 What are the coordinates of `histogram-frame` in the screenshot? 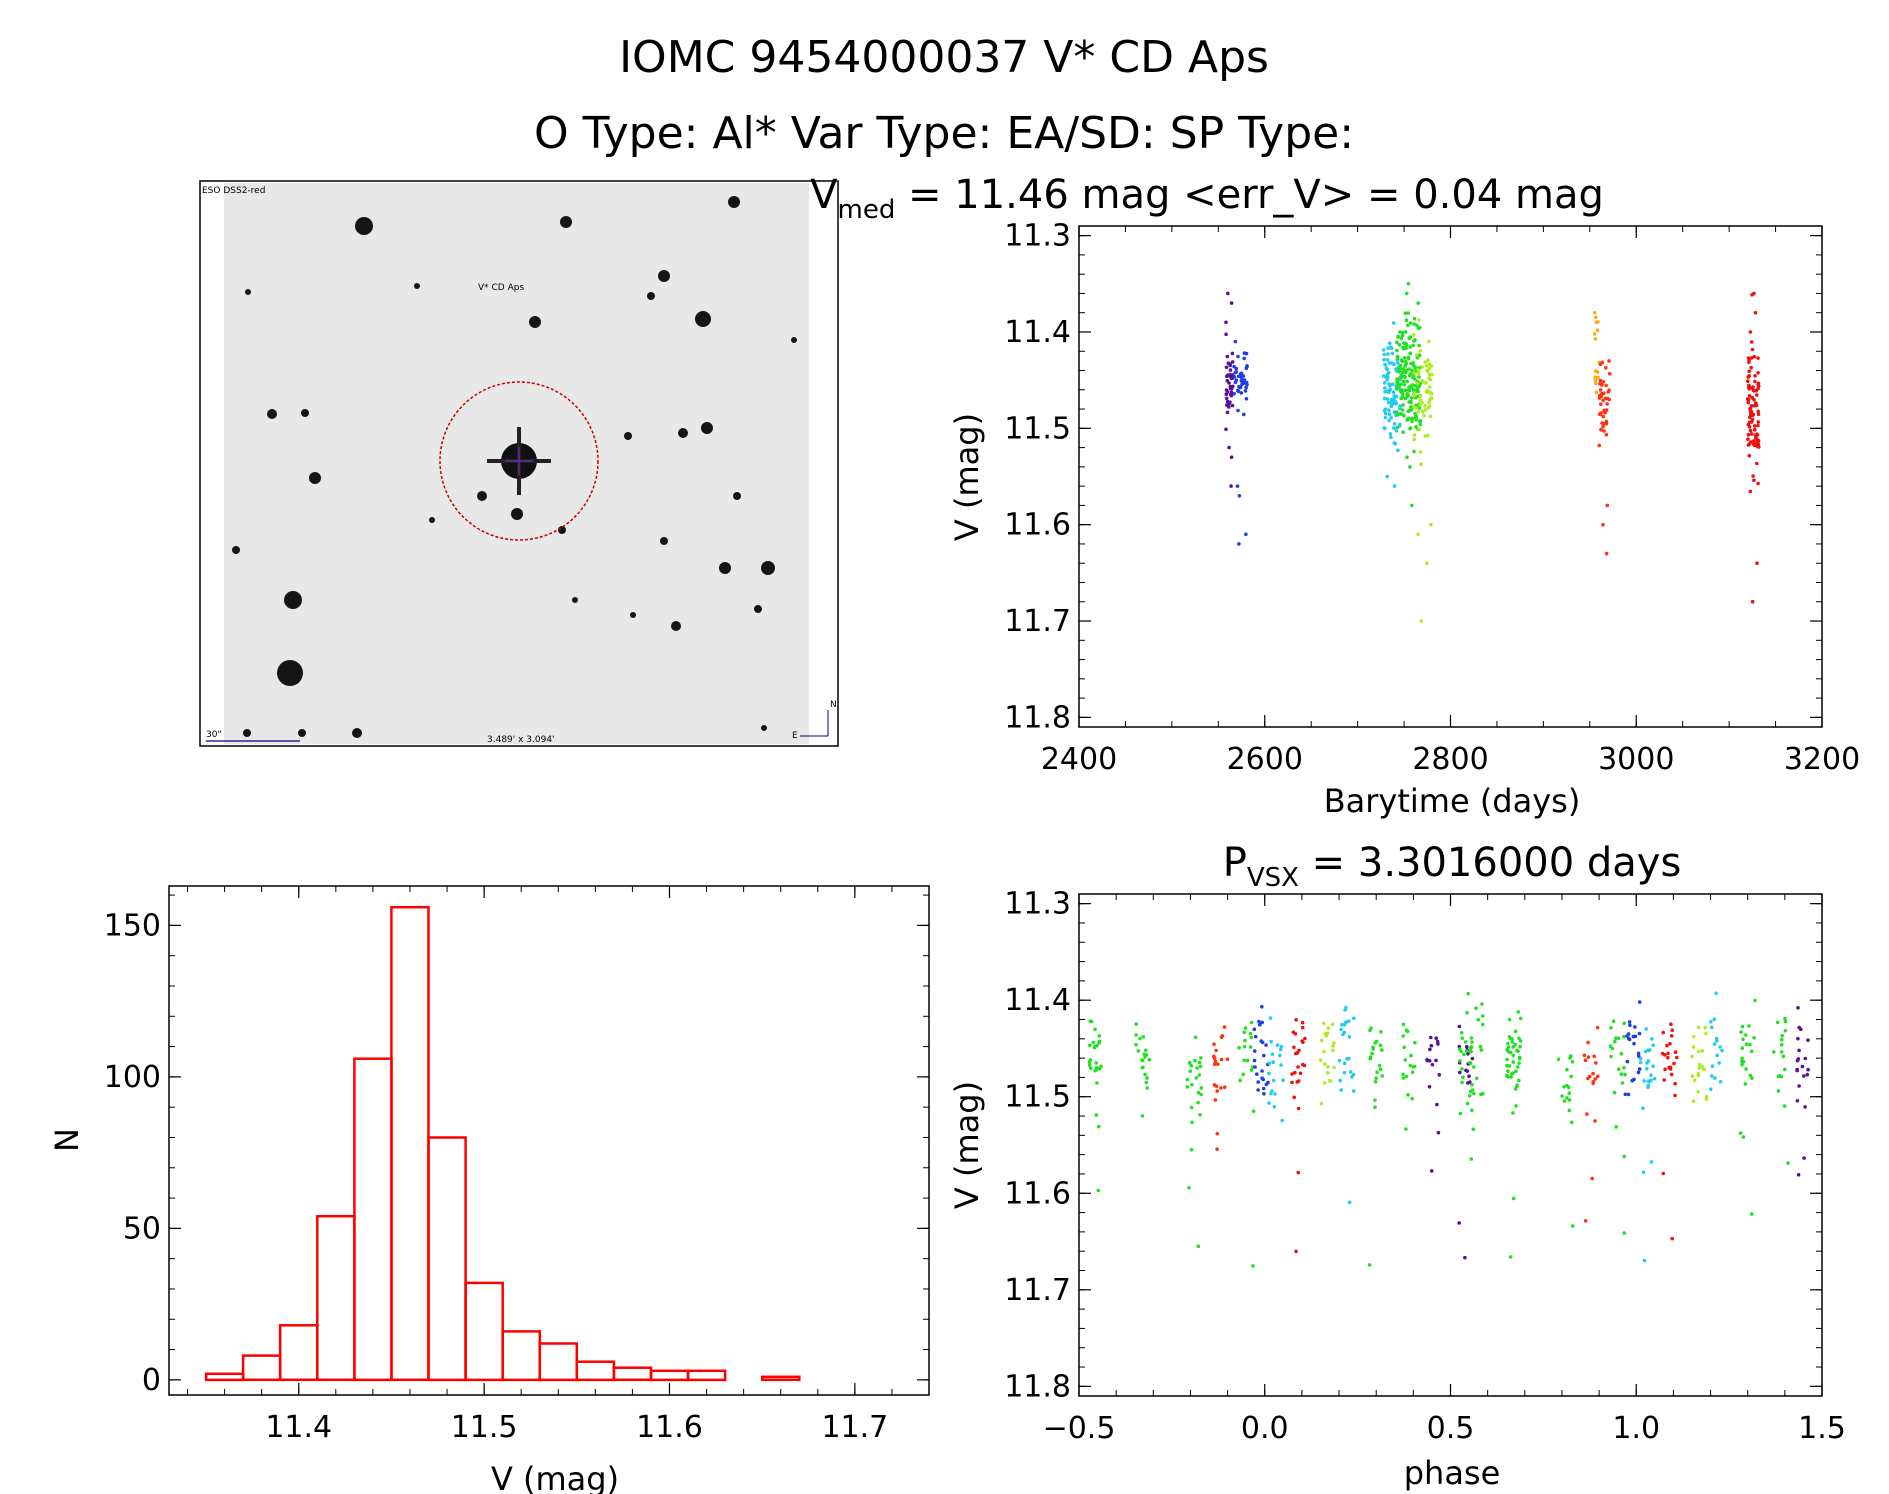 It's located at (549, 1140).